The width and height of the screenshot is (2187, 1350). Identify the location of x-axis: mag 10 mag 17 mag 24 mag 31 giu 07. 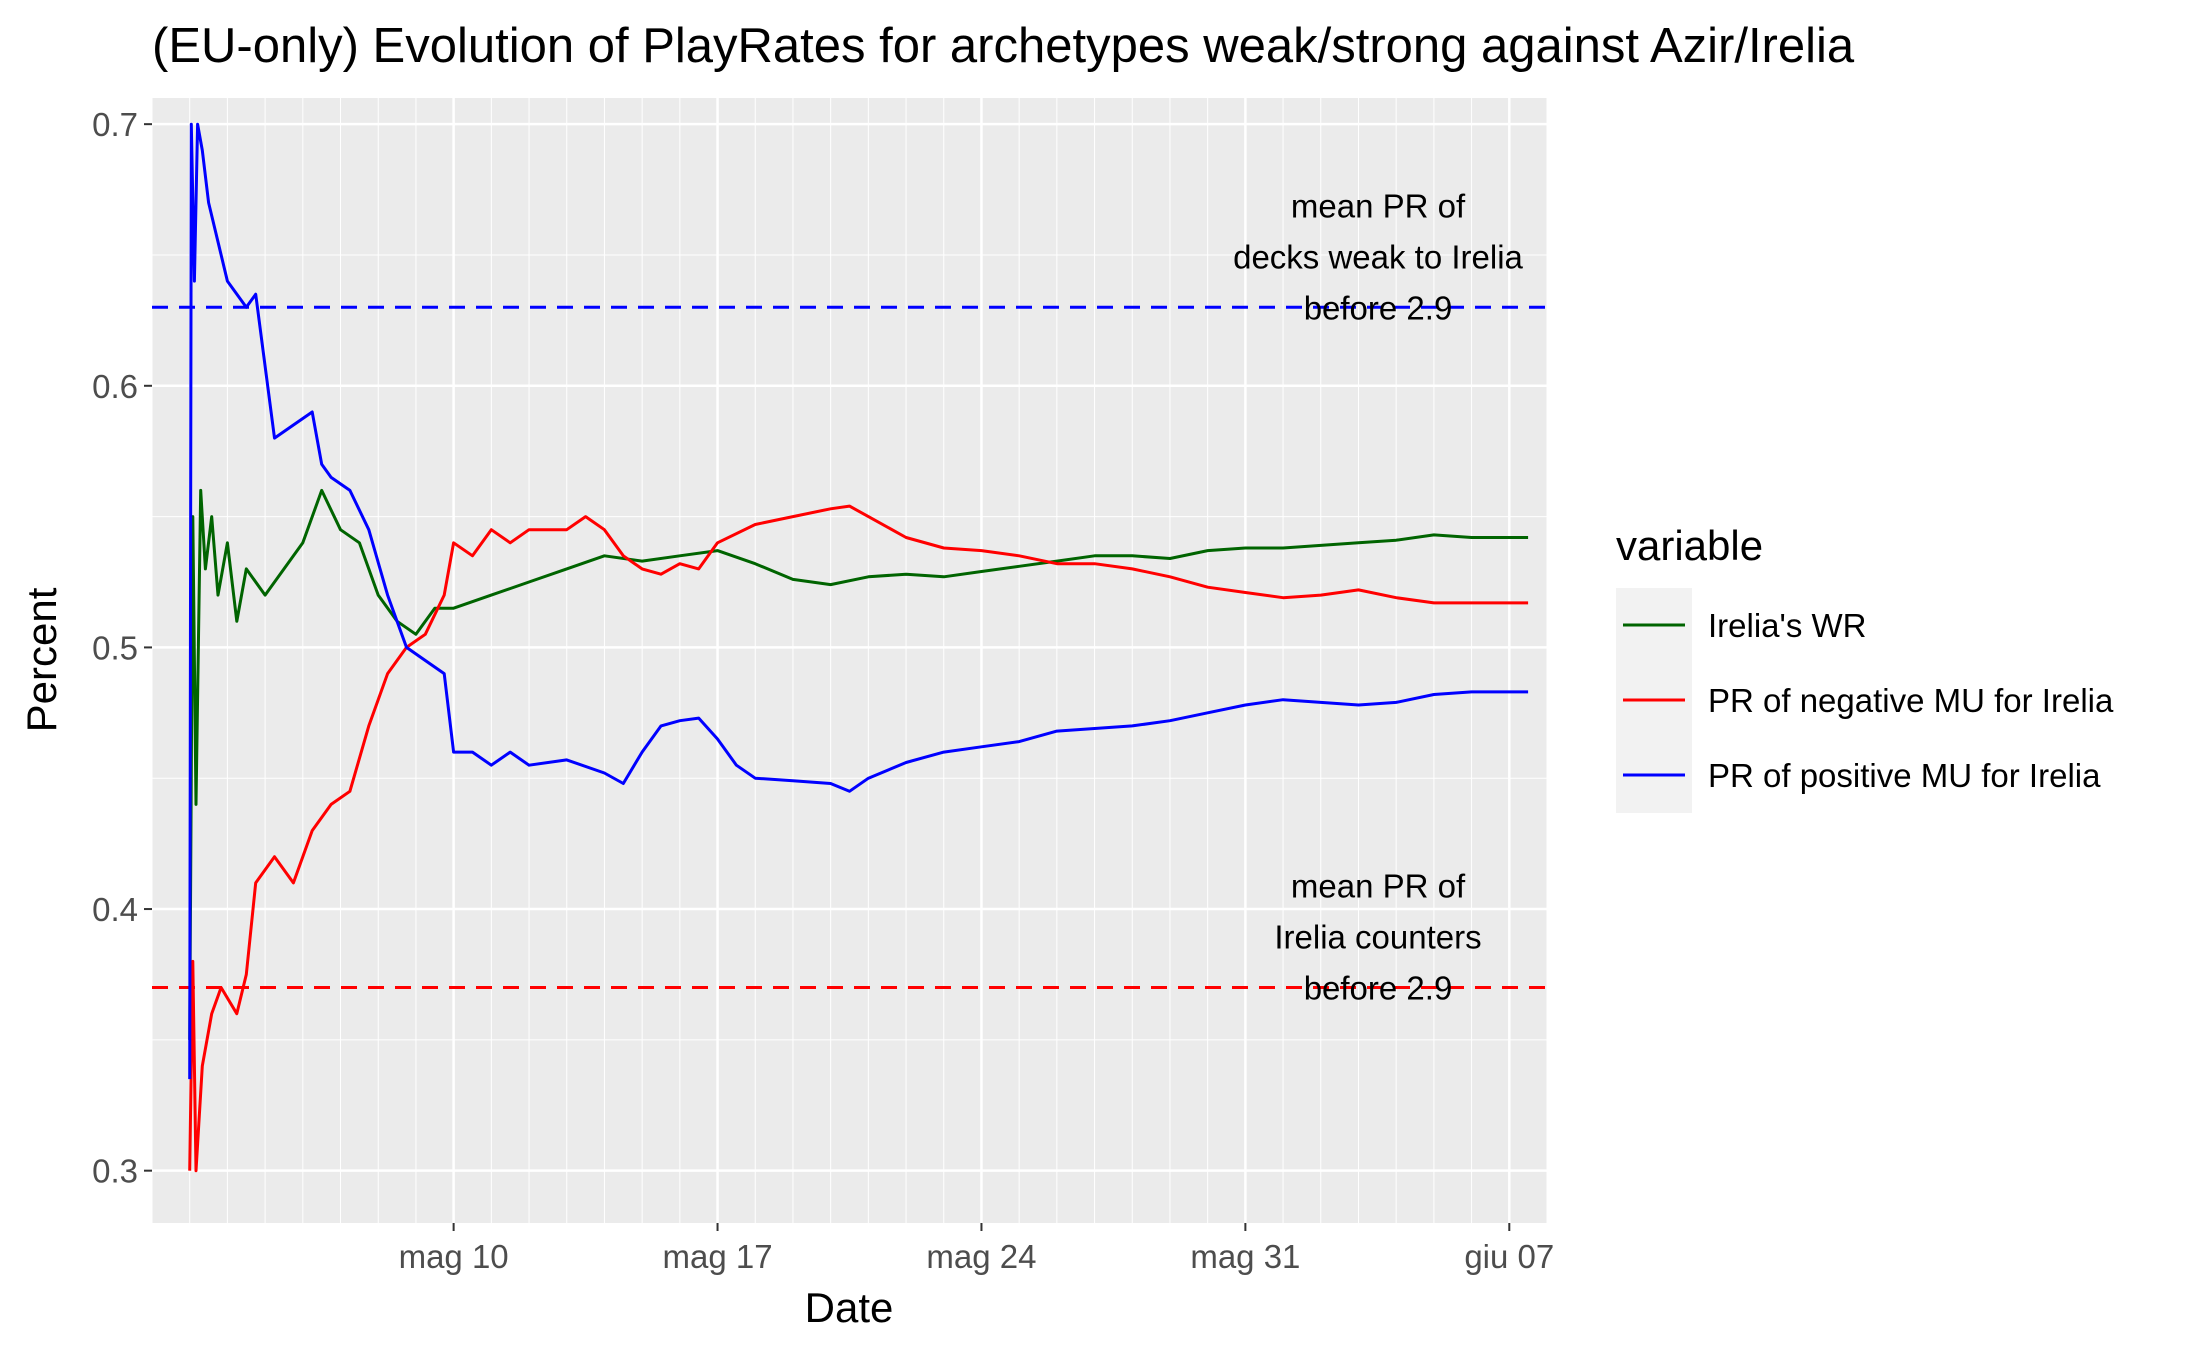
(976, 1249).